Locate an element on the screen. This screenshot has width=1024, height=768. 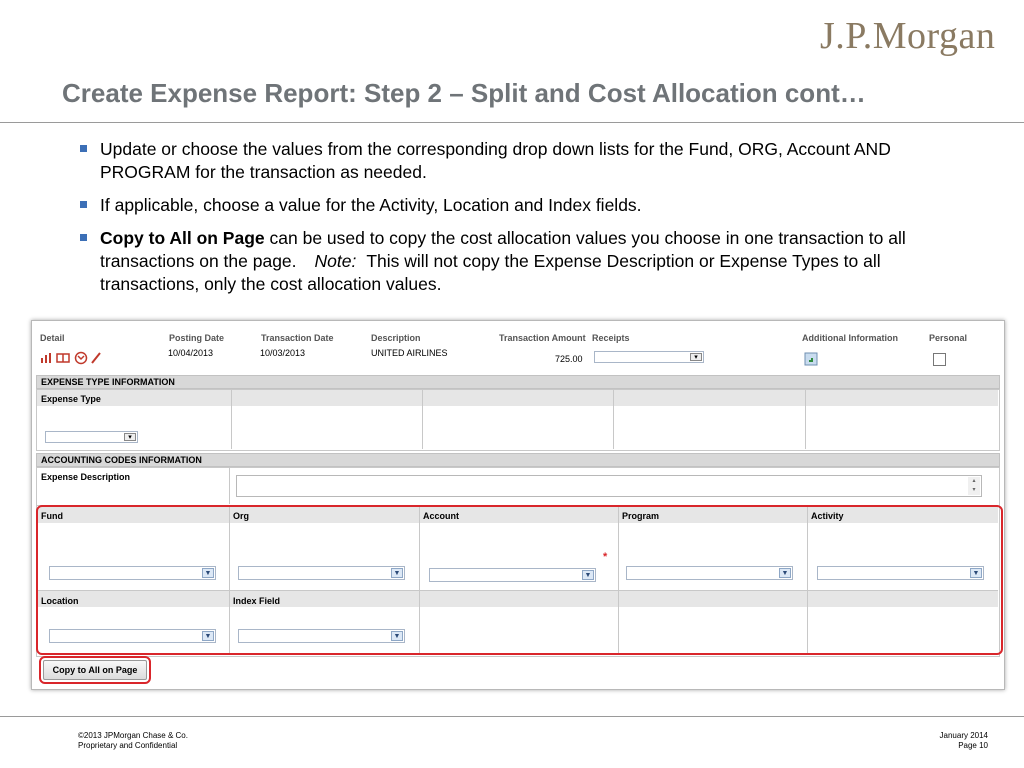
col-description: Description is located at coordinates (396, 338).